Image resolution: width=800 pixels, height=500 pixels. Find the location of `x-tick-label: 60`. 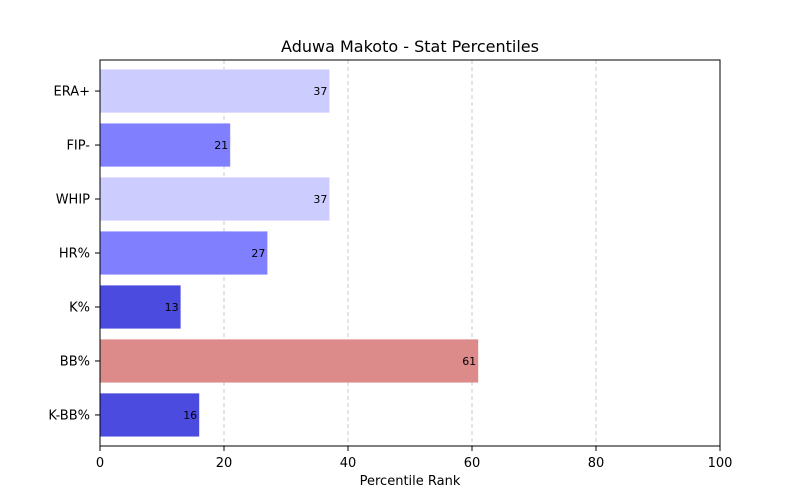

x-tick-label: 60 is located at coordinates (472, 463).